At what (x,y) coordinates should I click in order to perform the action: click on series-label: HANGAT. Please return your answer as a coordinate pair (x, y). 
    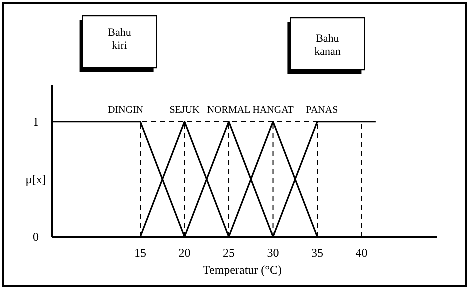
    Looking at the image, I should click on (273, 110).